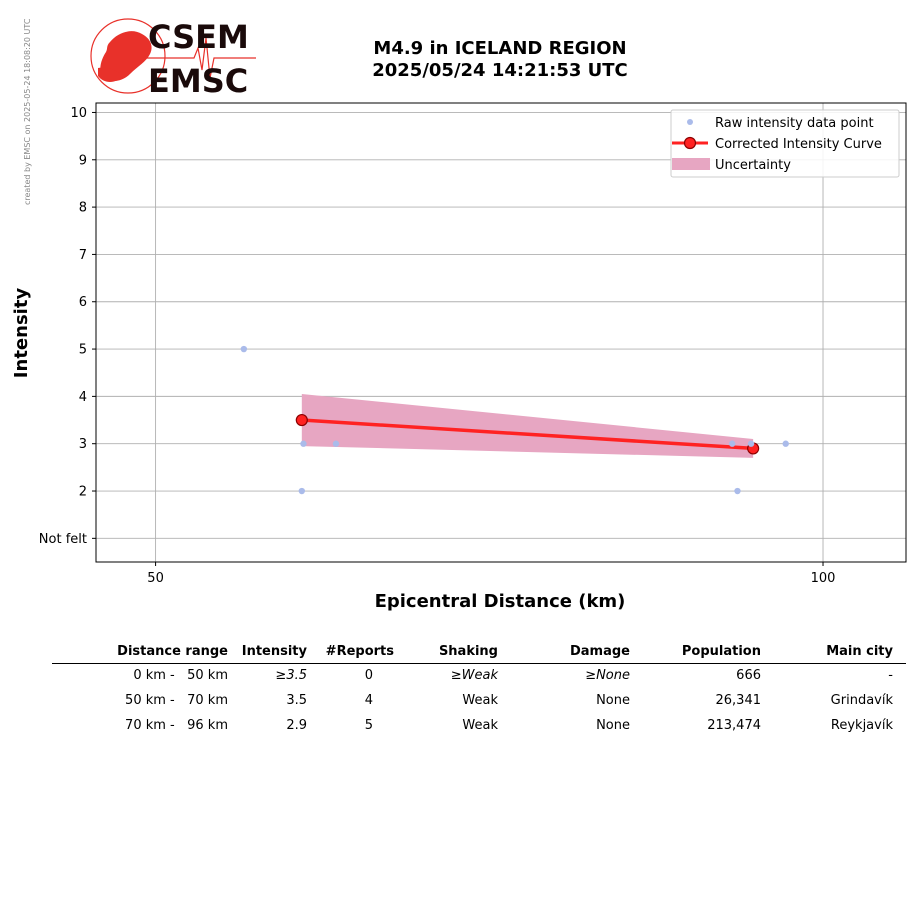 The height and width of the screenshot is (905, 915). Describe the element at coordinates (63, 539) in the screenshot. I see `y-tick-label: Not felt` at that location.